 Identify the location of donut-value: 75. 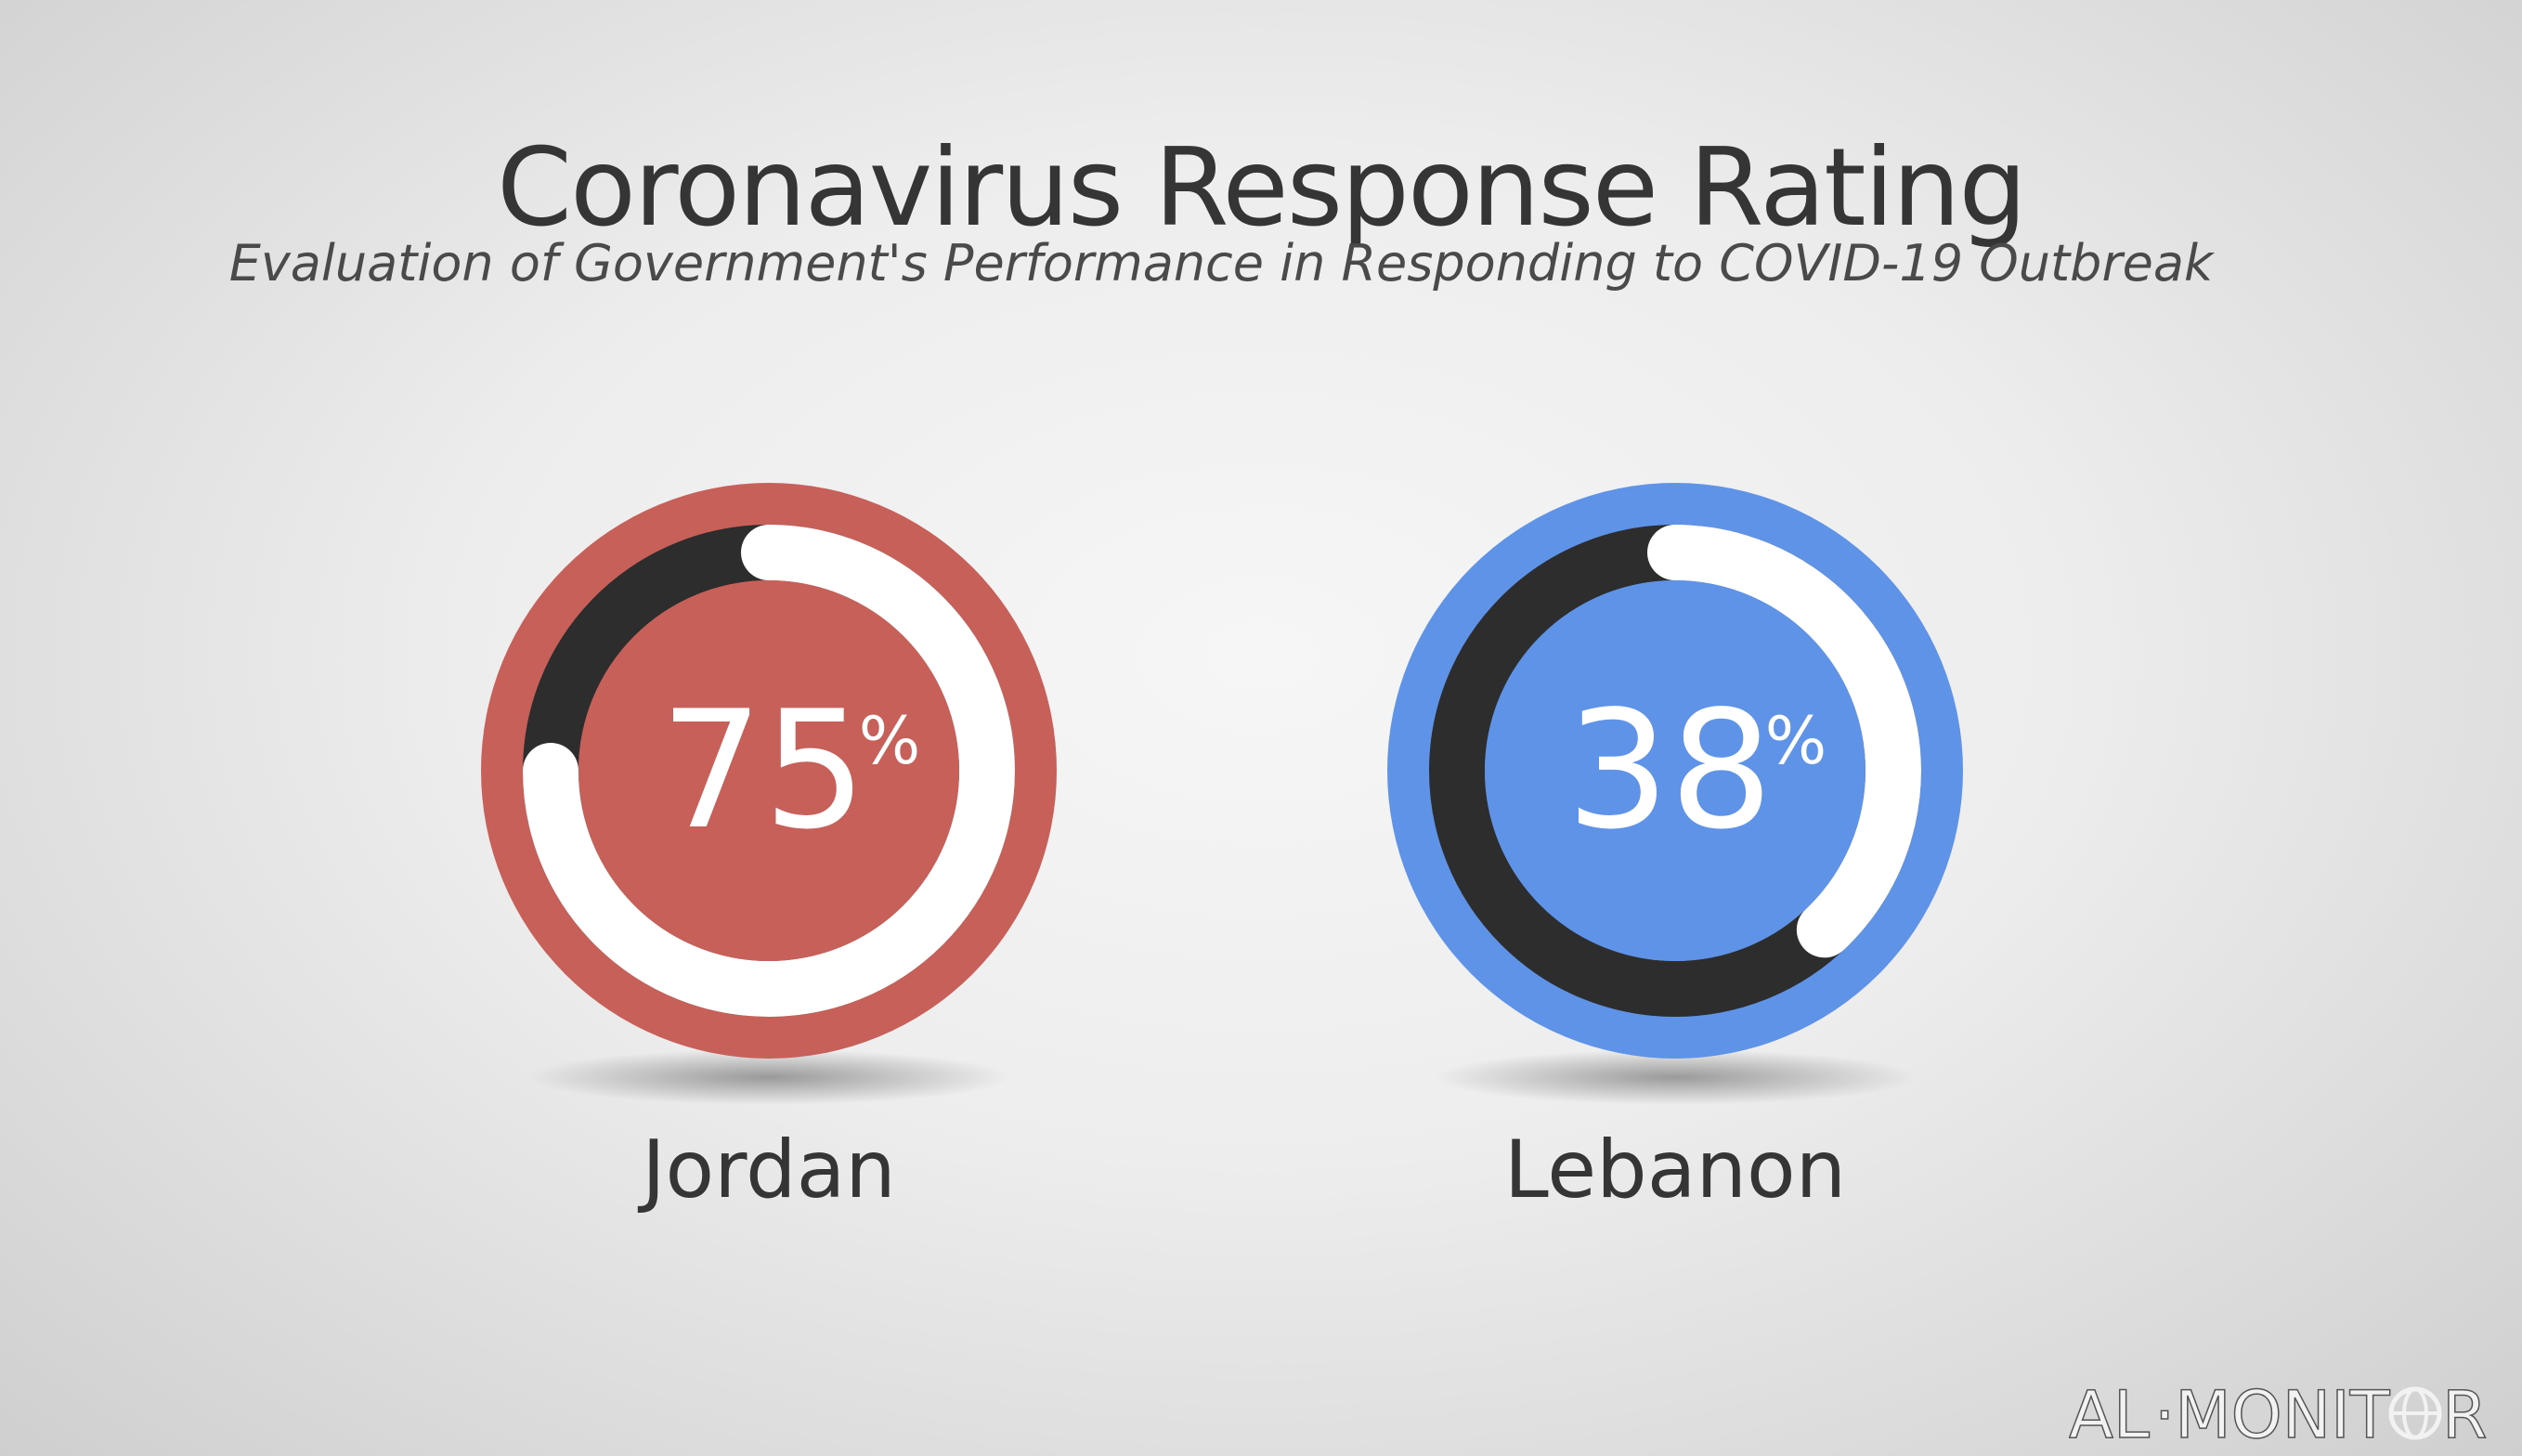
(763, 771).